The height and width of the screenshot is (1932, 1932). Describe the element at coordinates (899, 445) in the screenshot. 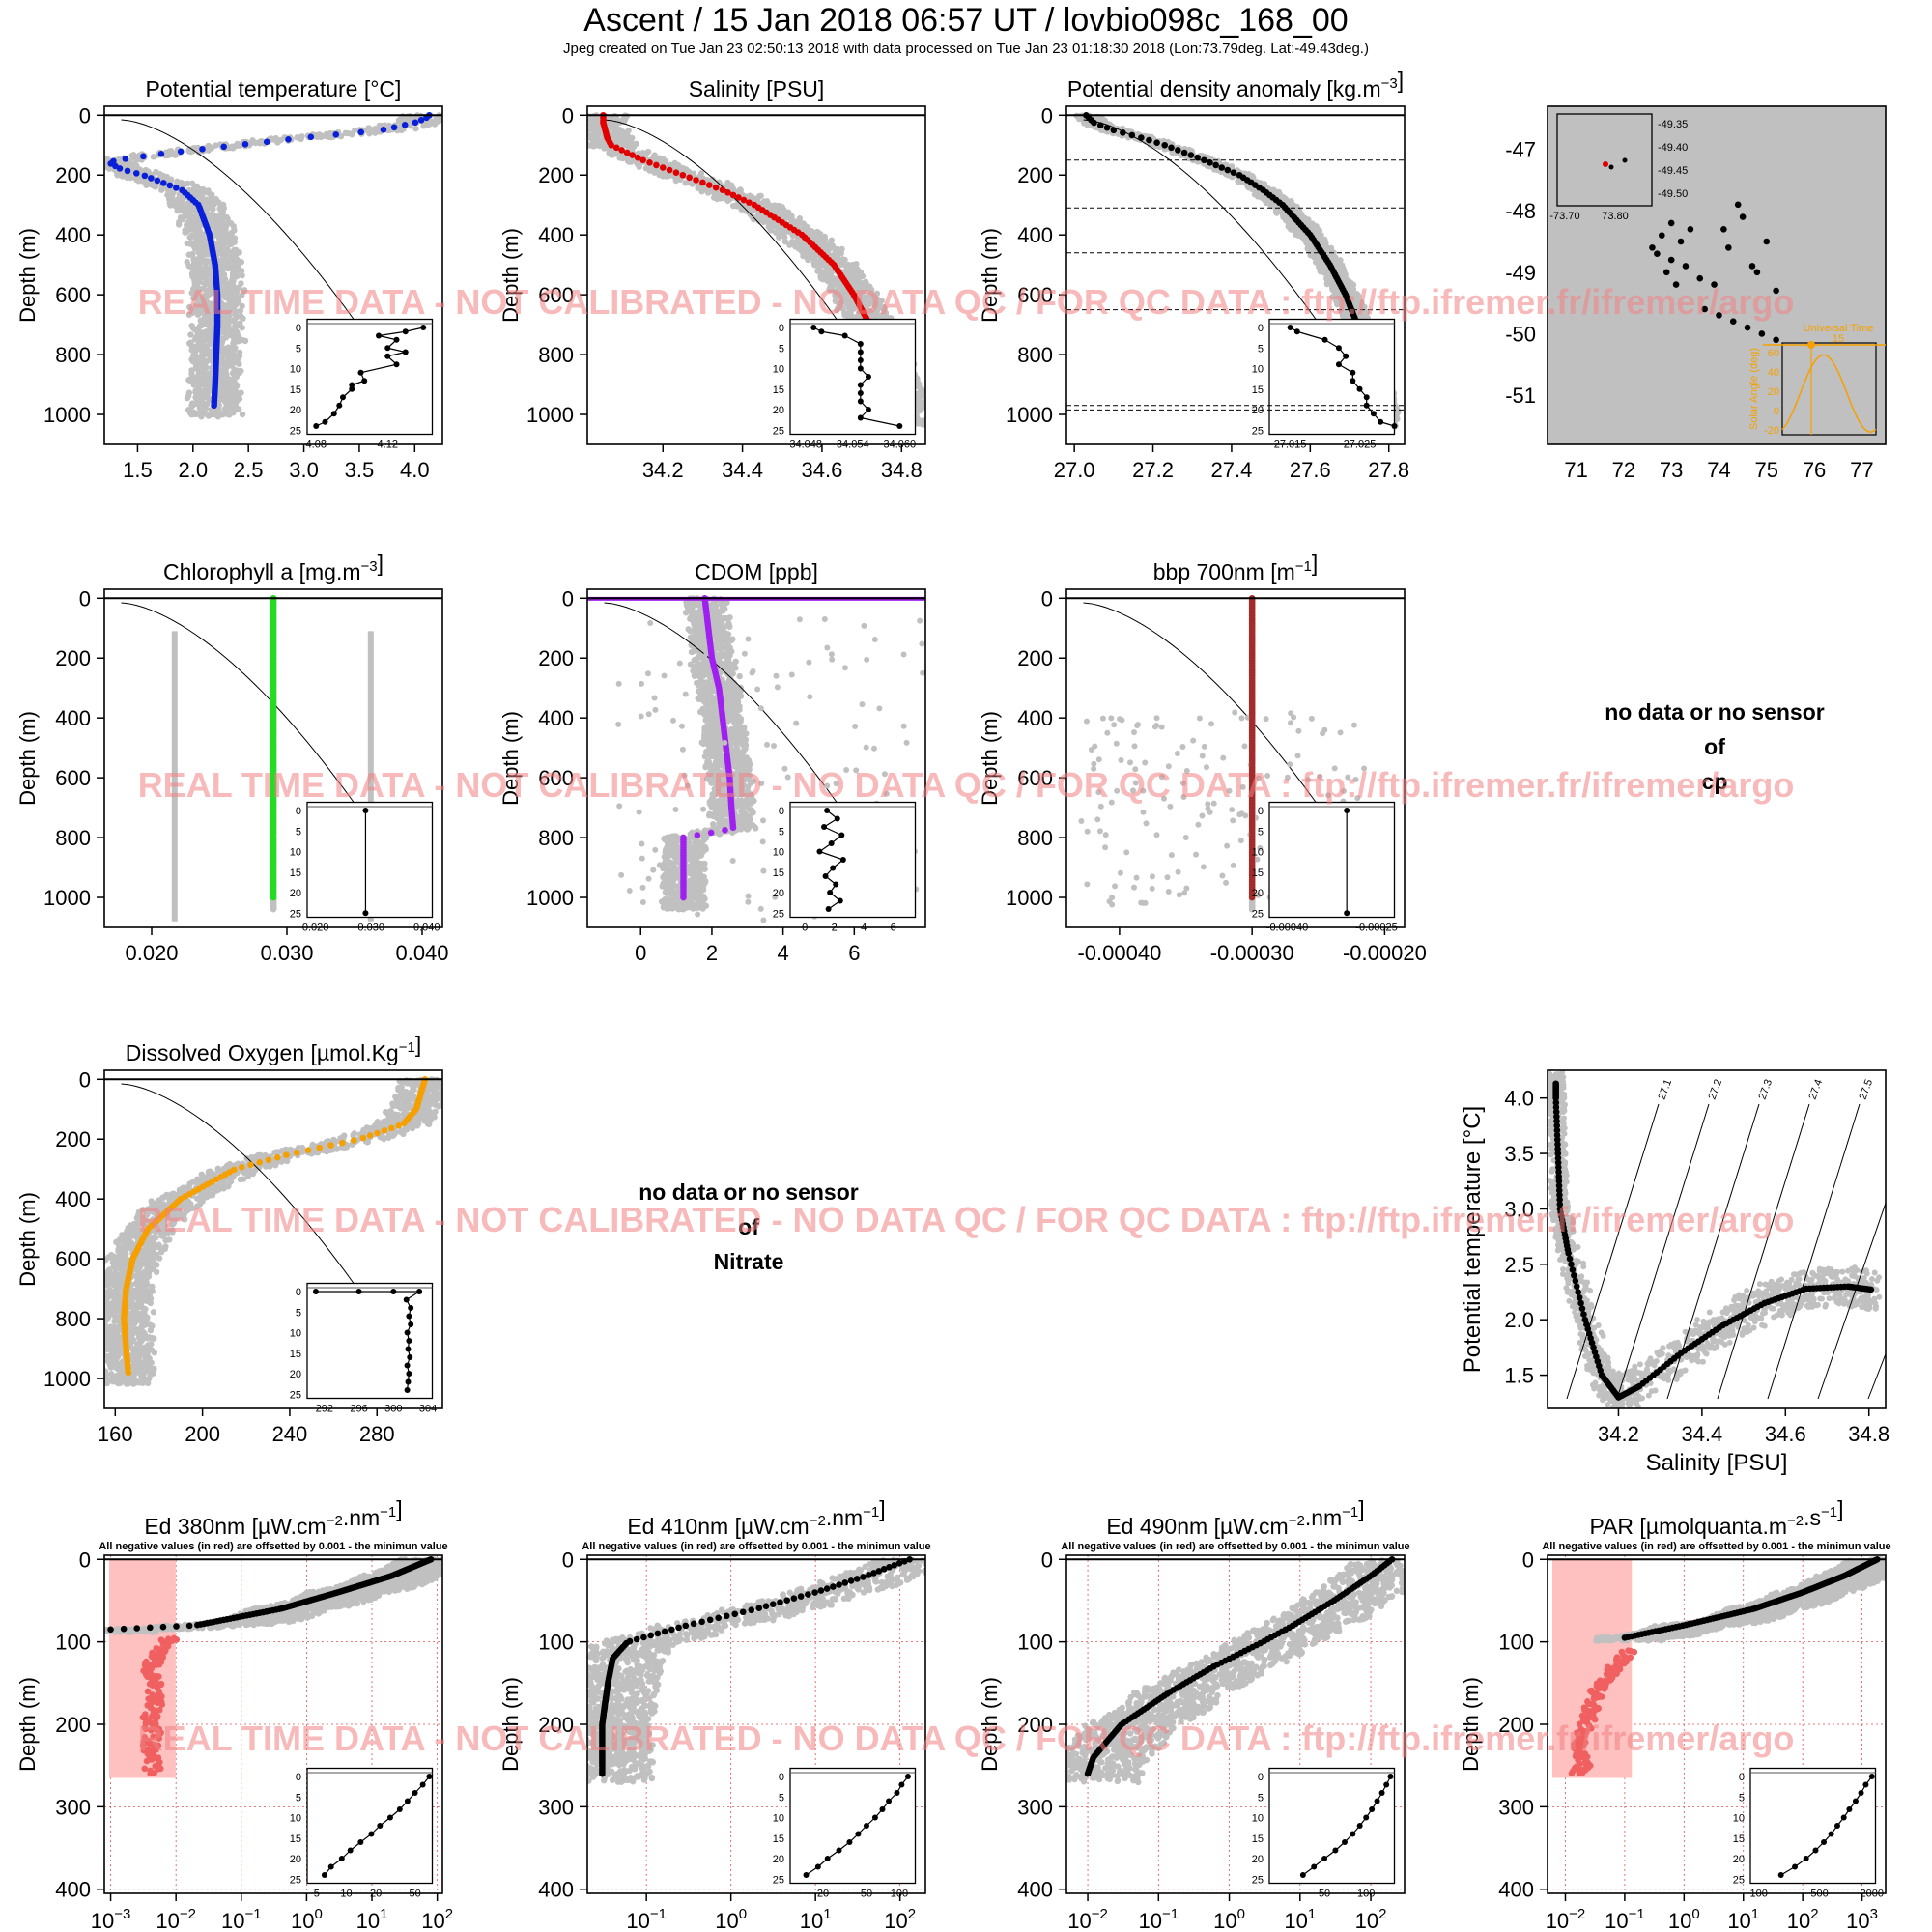

I see `inset-x-tick-label: 34.060` at that location.